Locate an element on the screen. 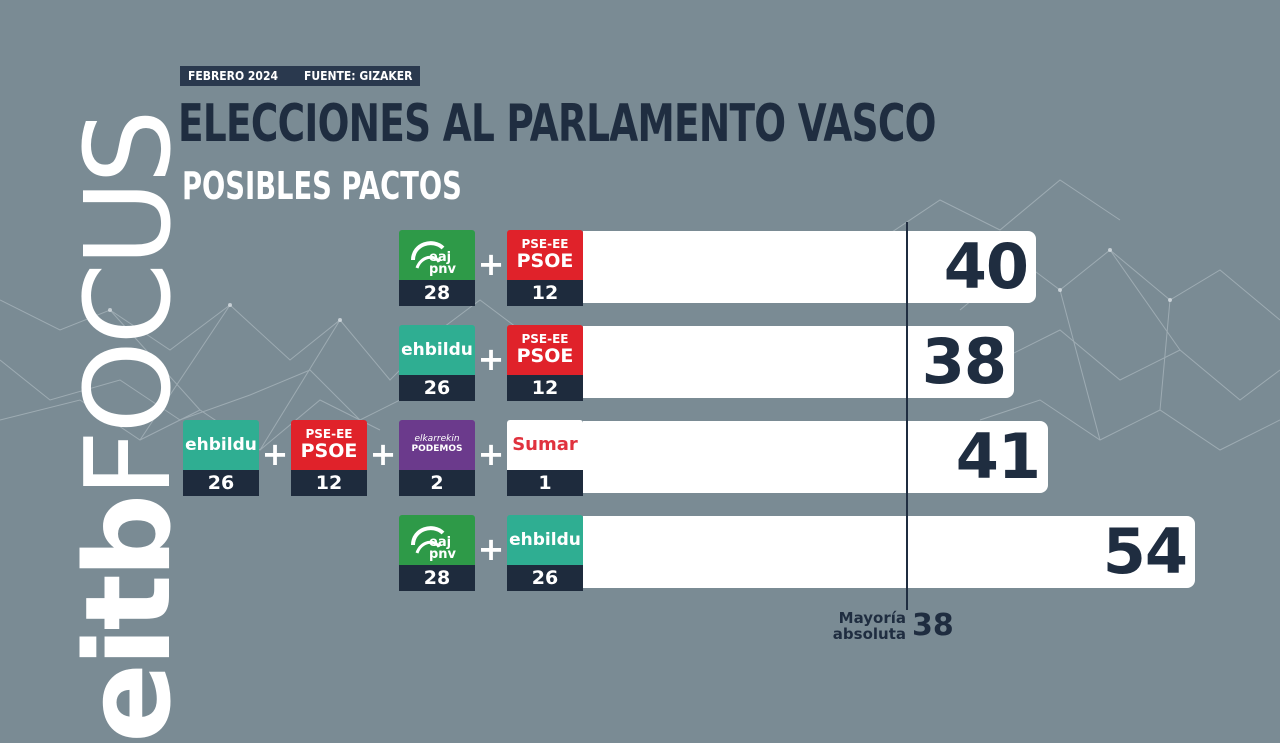  podemos-label-top: elkarrekin is located at coordinates (437, 439).